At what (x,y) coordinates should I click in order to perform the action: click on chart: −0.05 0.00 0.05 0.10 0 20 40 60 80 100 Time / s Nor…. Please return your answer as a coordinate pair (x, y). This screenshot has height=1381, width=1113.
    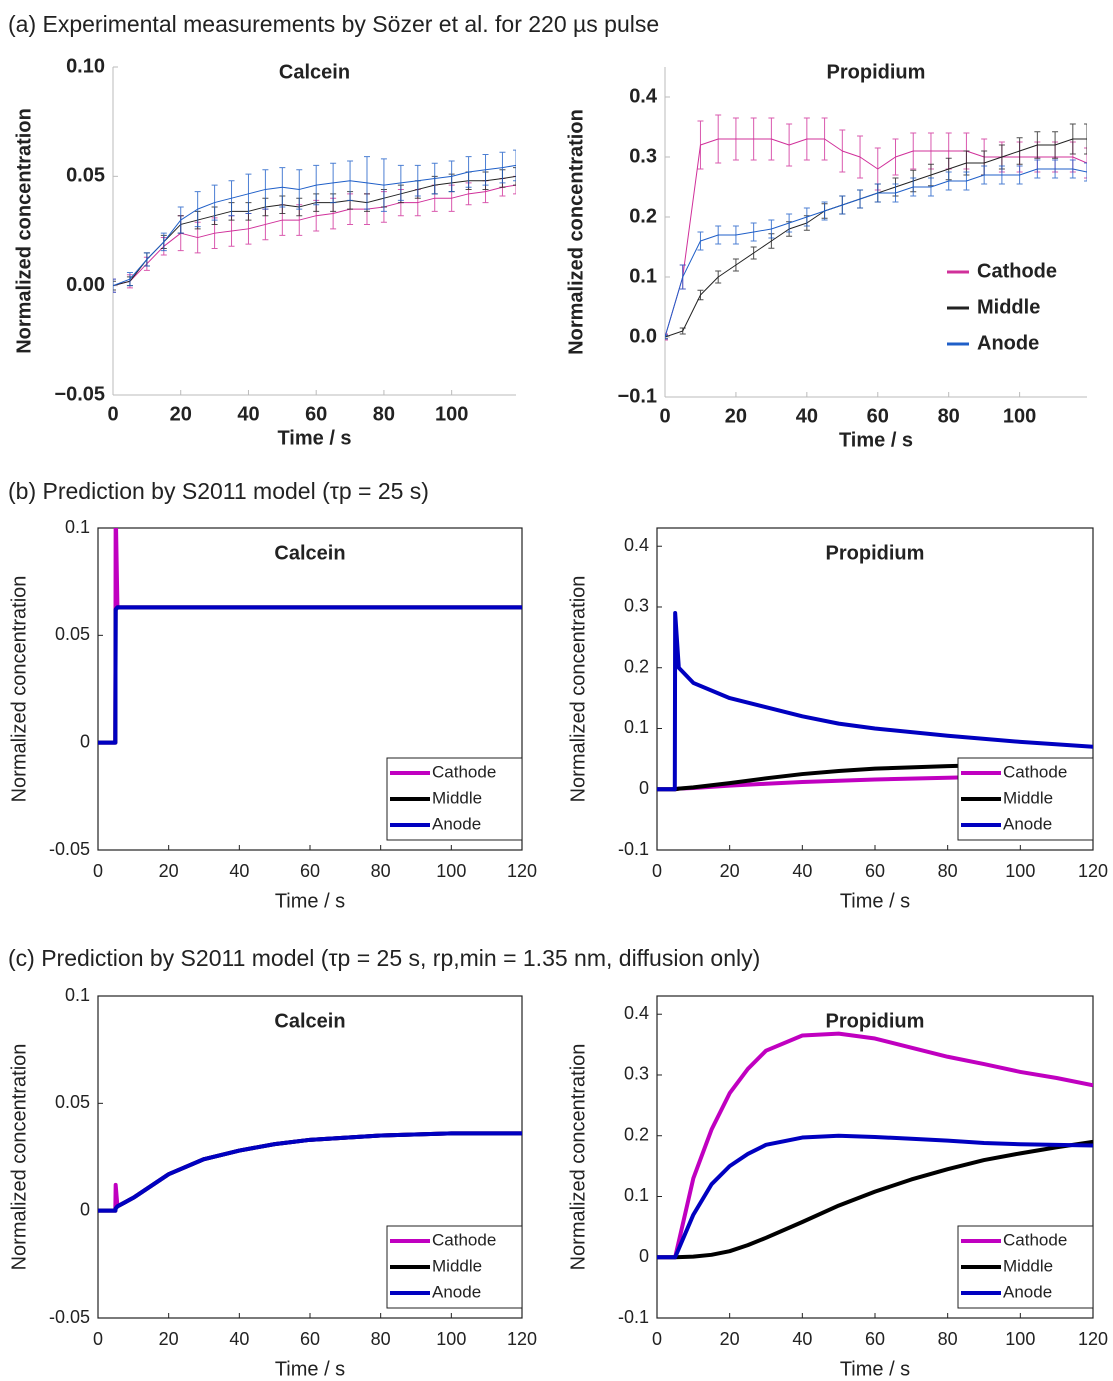
    Looking at the image, I should click on (264, 252).